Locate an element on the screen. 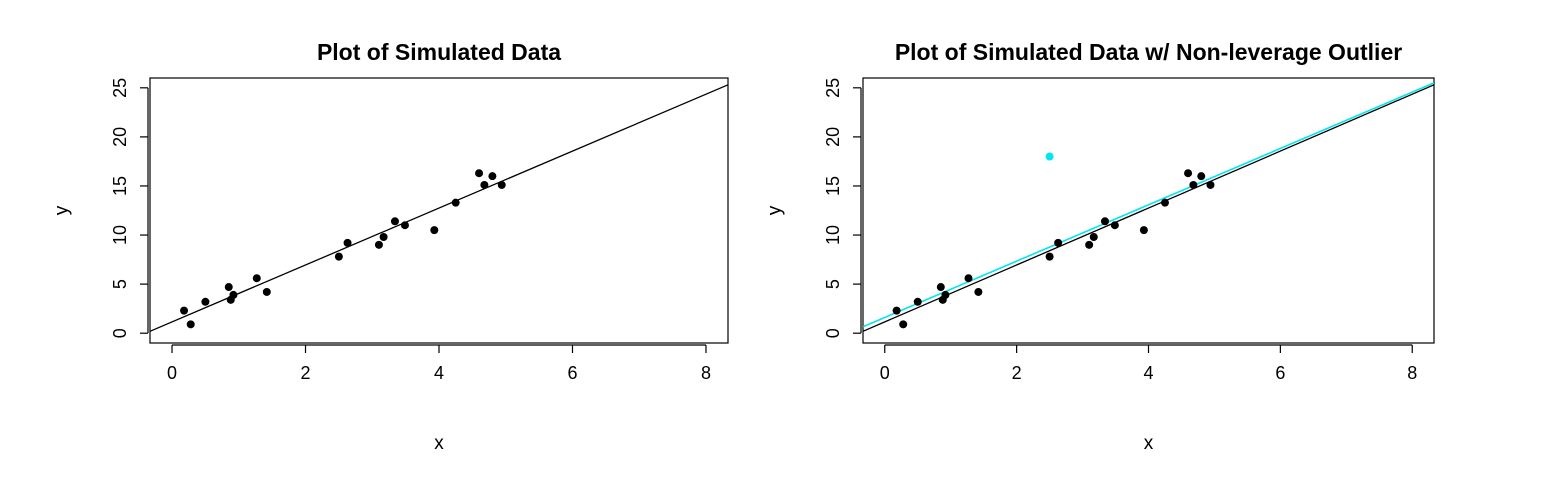 The width and height of the screenshot is (1566, 480). outlier-point is located at coordinates (1049, 156).